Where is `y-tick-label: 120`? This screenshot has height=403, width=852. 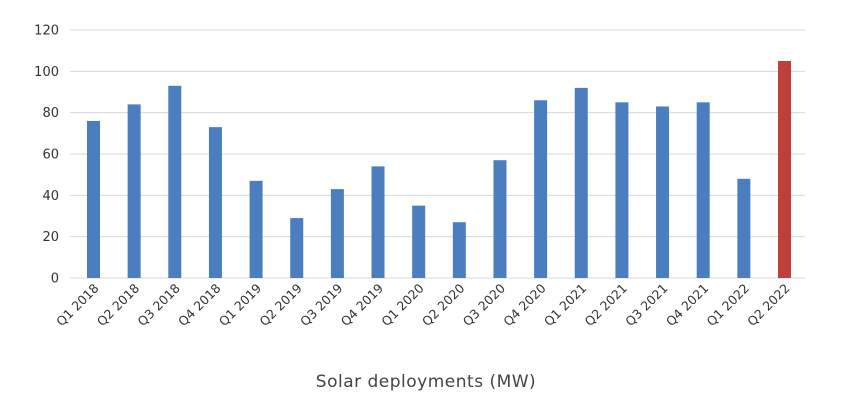 y-tick-label: 120 is located at coordinates (46, 31).